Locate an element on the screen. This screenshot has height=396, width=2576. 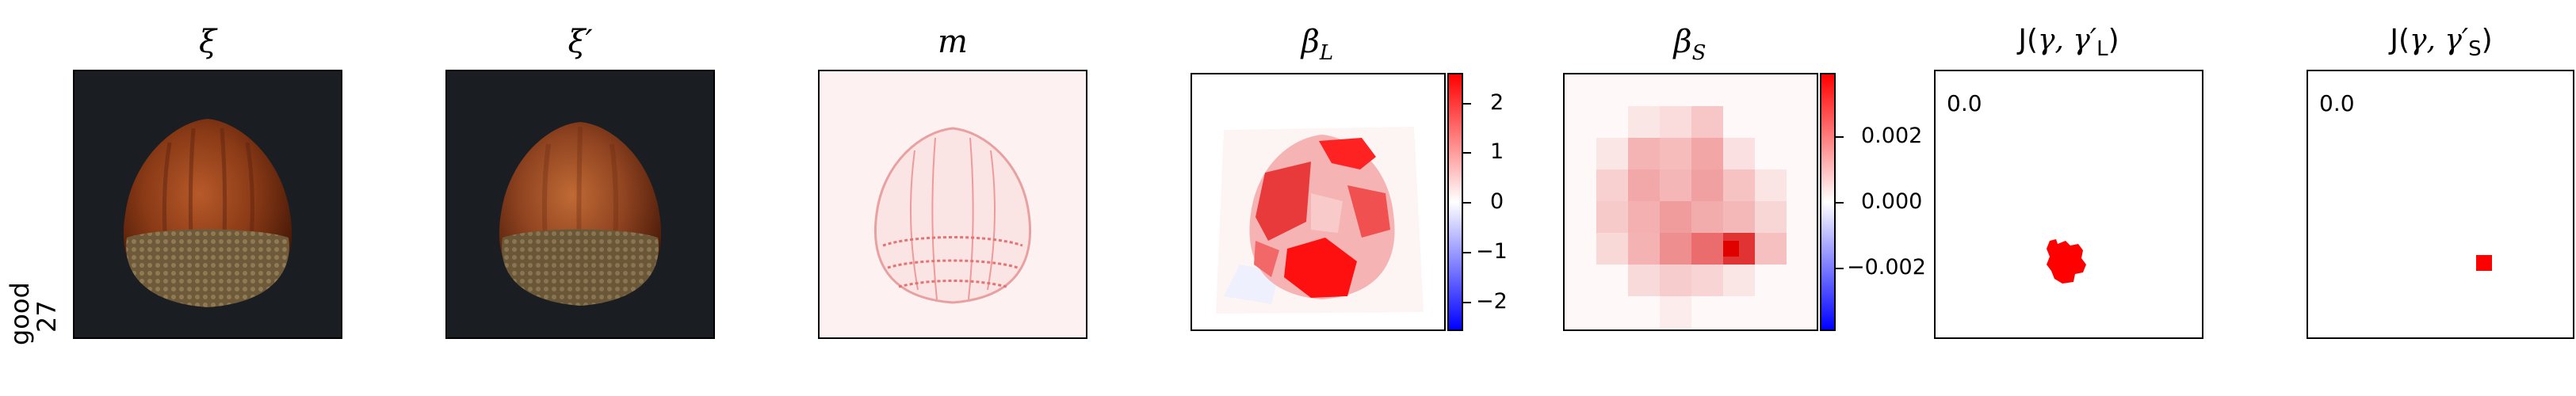
j-l-mask is located at coordinates (2066, 261).